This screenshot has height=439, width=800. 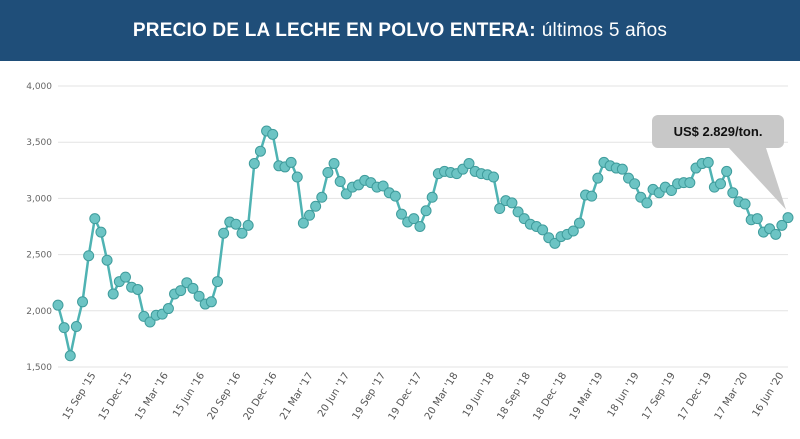 I want to click on x-tick-label: 18 Jun '19, so click(x=624, y=395).